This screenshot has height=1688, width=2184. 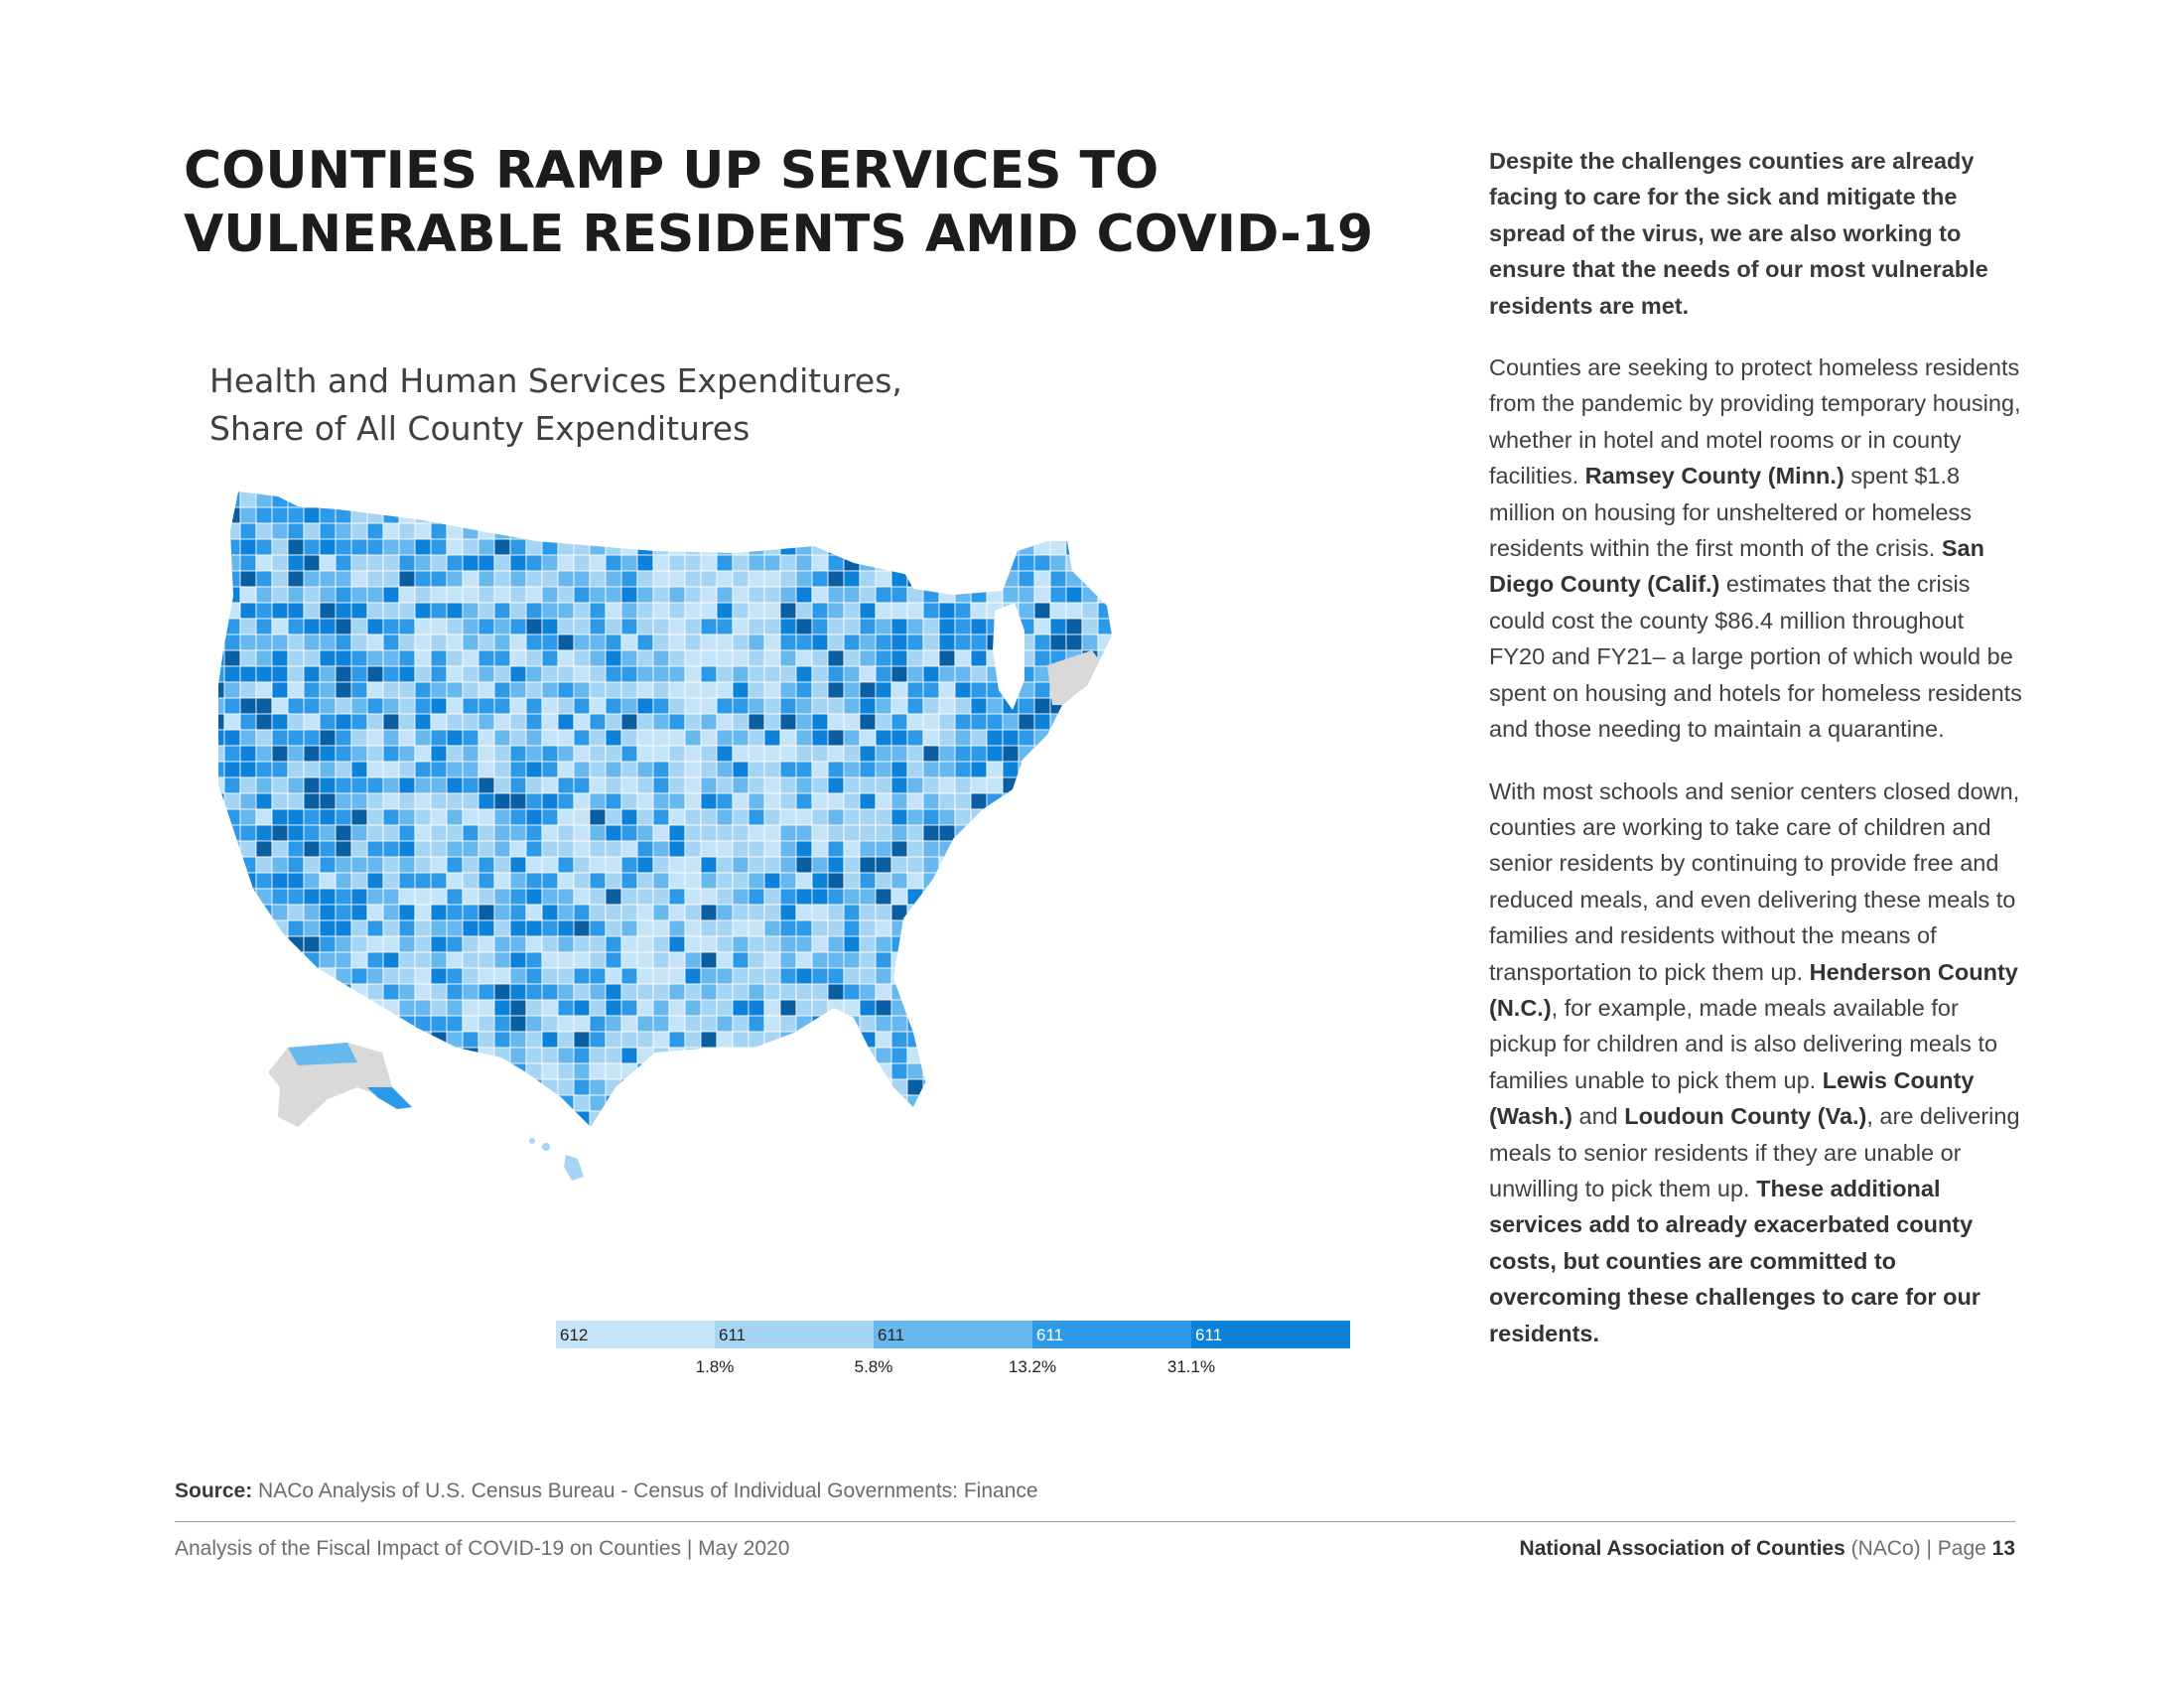 I want to click on legend-count-label: 611, so click(x=891, y=1335).